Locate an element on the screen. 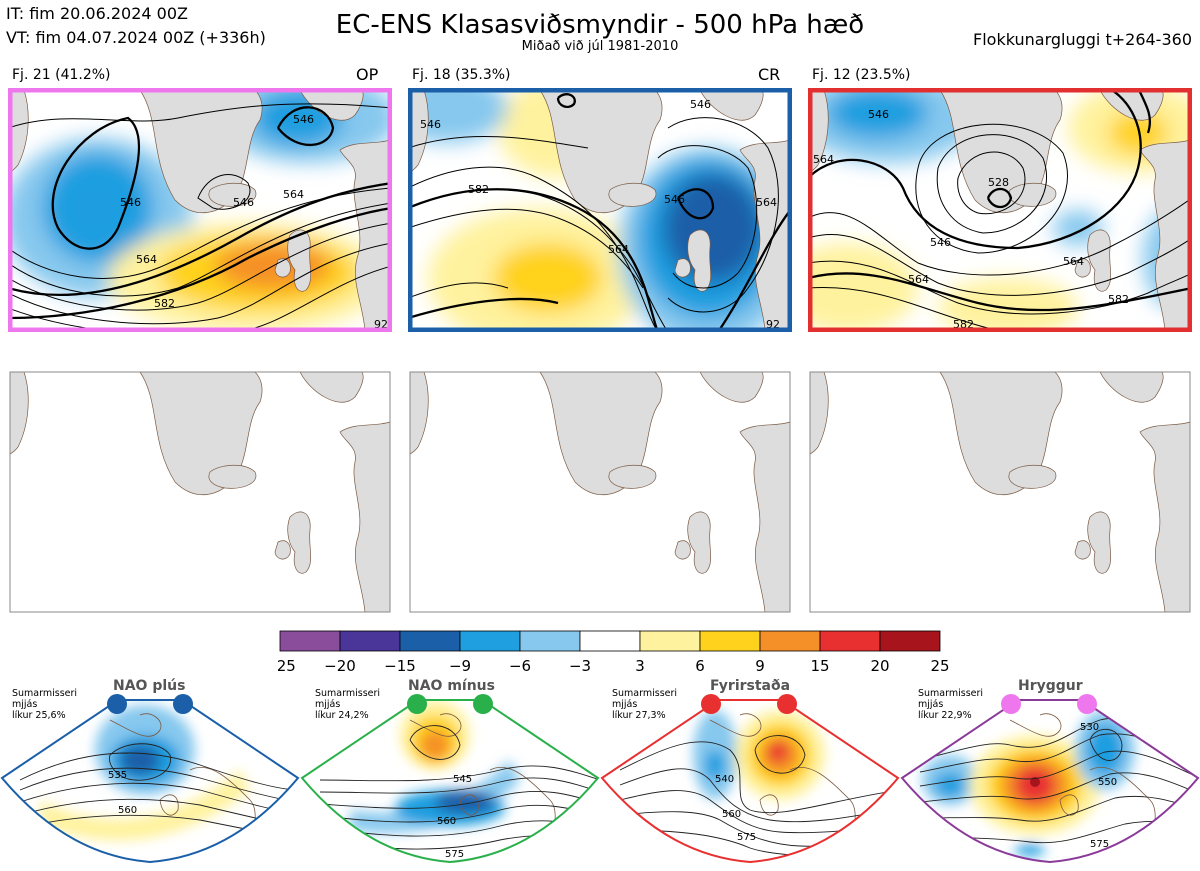 Image resolution: width=1200 pixels, height=871 pixels. regime-4-border is located at coordinates (1050, 781).